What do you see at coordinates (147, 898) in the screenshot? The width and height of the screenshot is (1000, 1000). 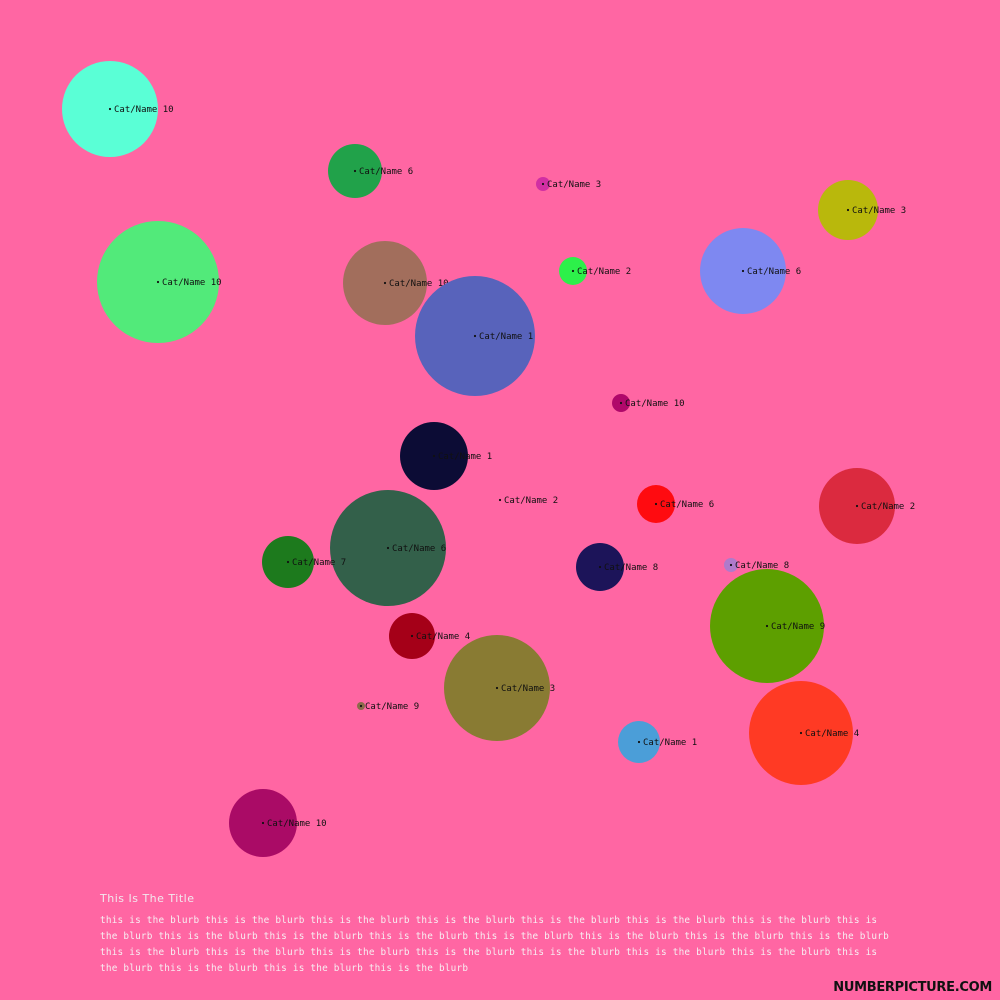 I see `chart-title: This Is The Title` at bounding box center [147, 898].